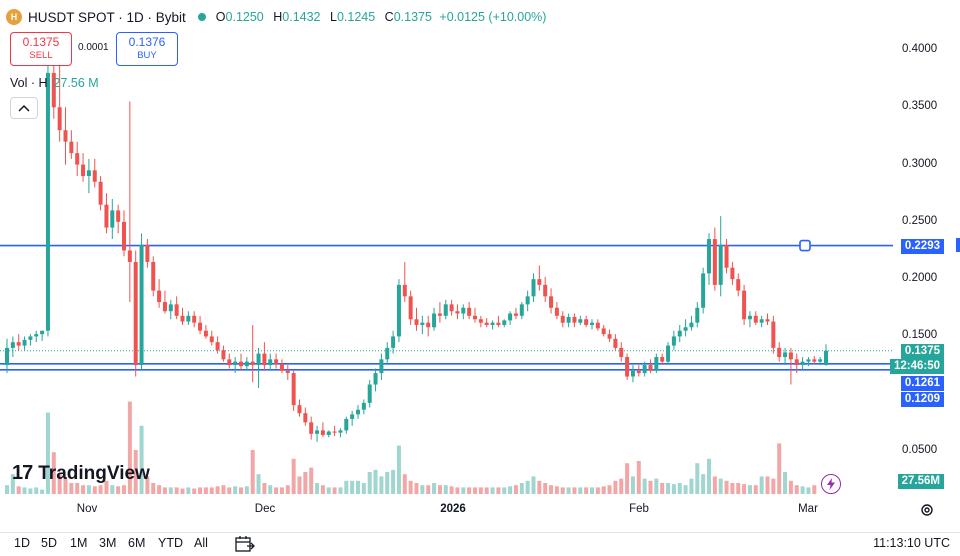  I want to click on high-value: 0.1432, so click(301, 17).